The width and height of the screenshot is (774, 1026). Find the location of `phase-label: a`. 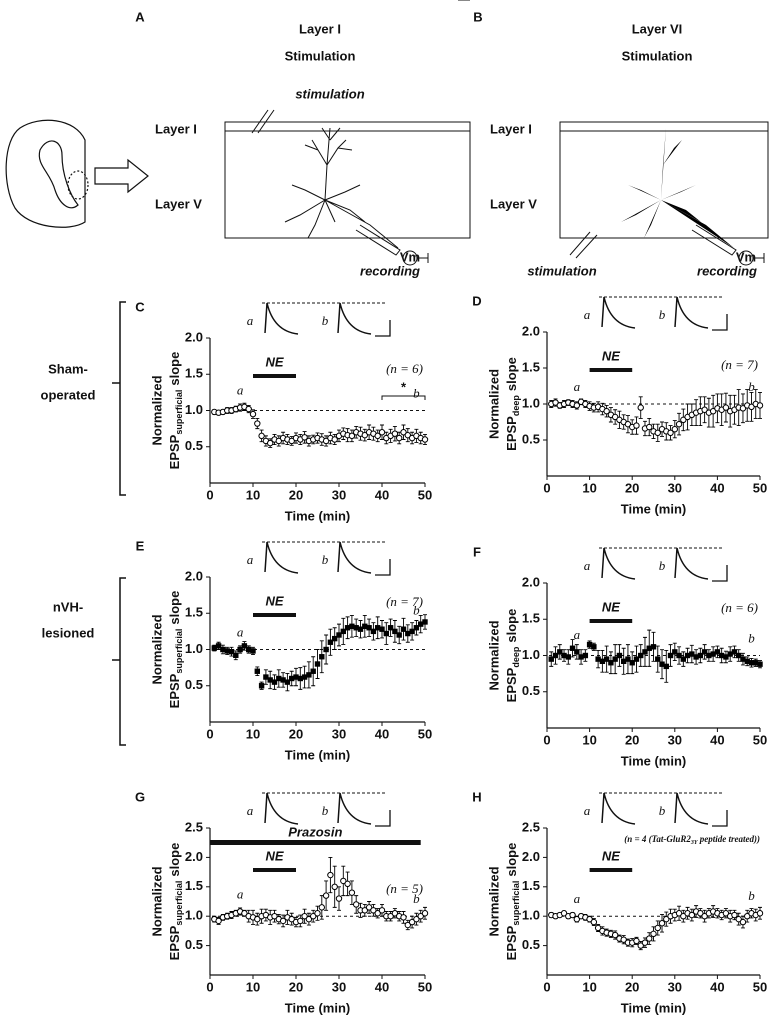

phase-label: a is located at coordinates (240, 631).